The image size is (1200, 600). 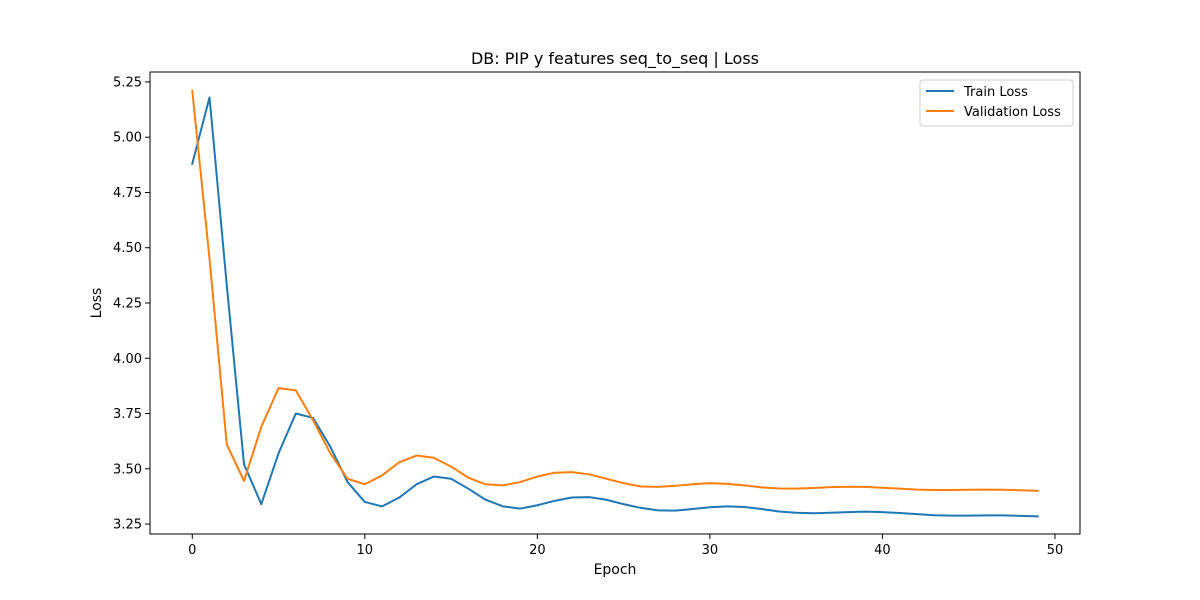 I want to click on x-tick-label: 30, so click(x=710, y=550).